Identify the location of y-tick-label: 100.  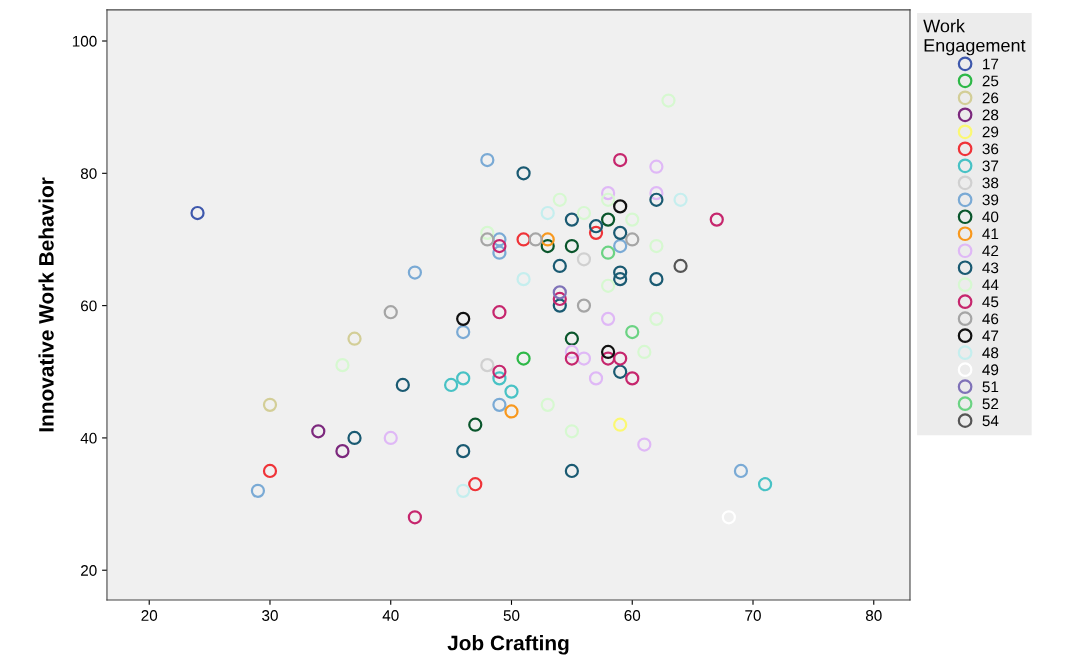
(84, 41).